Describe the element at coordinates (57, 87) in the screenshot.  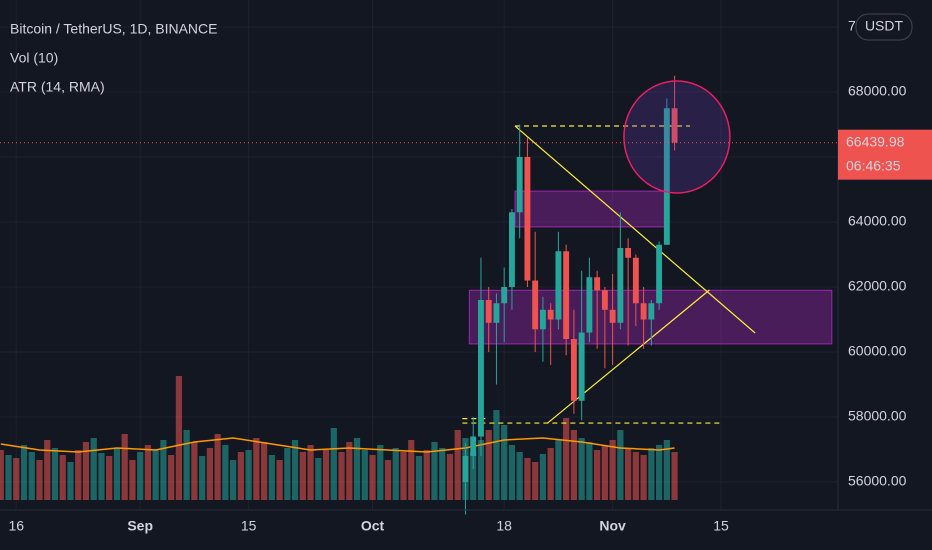
I see `atr-legend: ATR (14, RMA)` at that location.